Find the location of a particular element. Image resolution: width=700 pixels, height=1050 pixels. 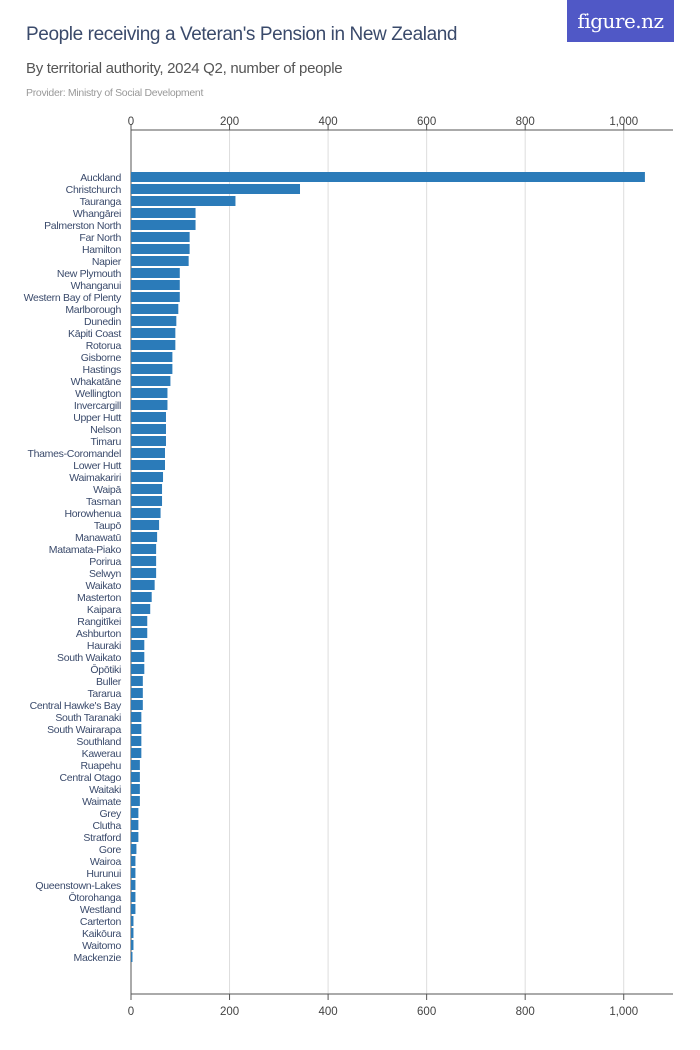

category-label: Kaipara is located at coordinates (104, 610).